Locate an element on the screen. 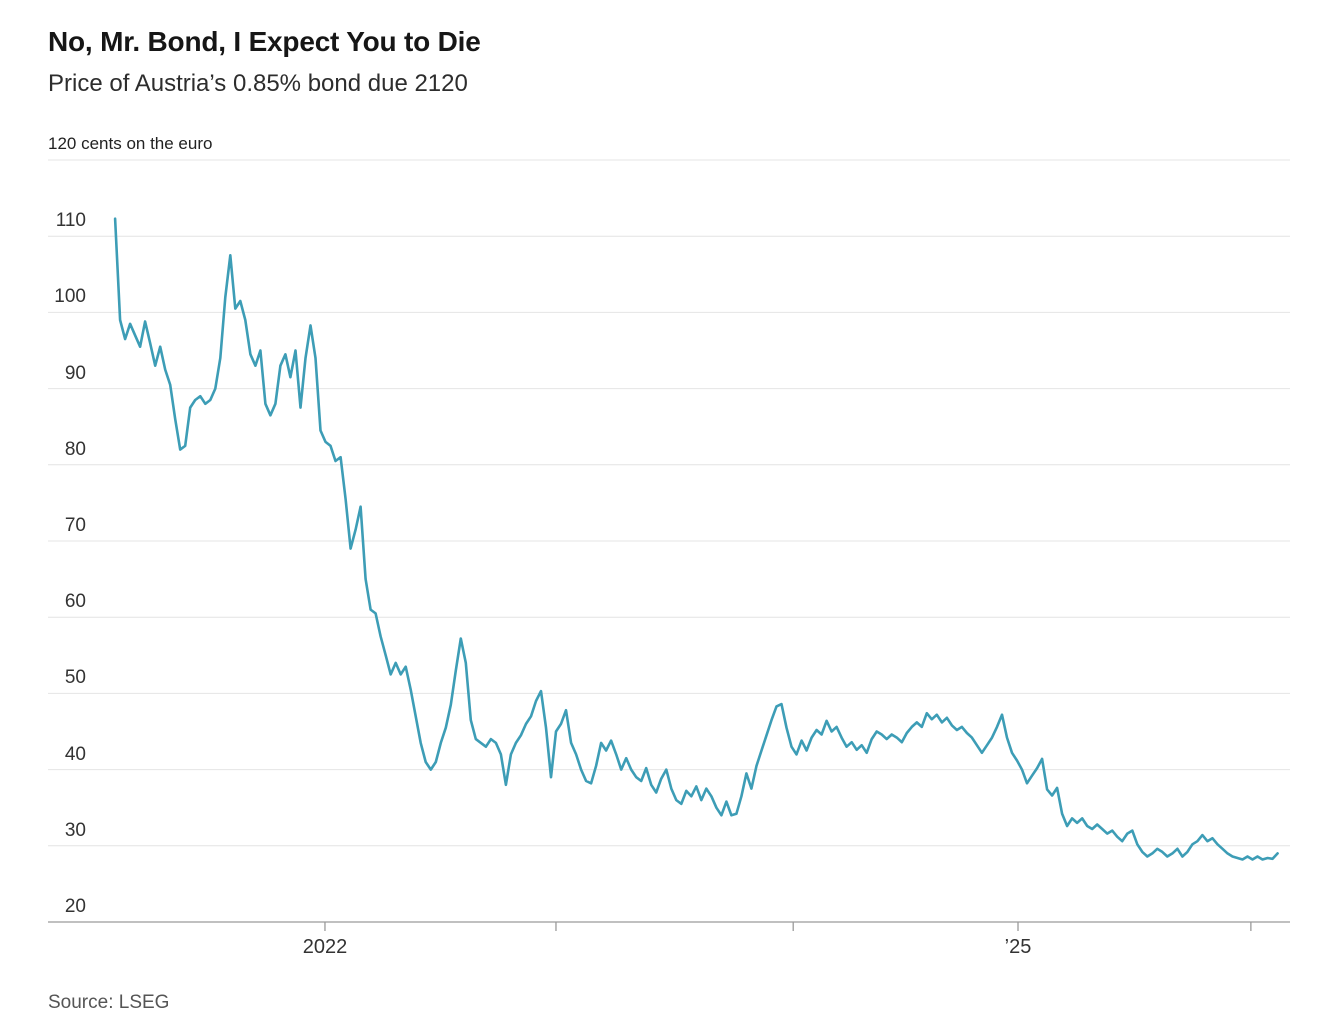  y-axis-unit-label: 120 cents on the euro is located at coordinates (130, 143).